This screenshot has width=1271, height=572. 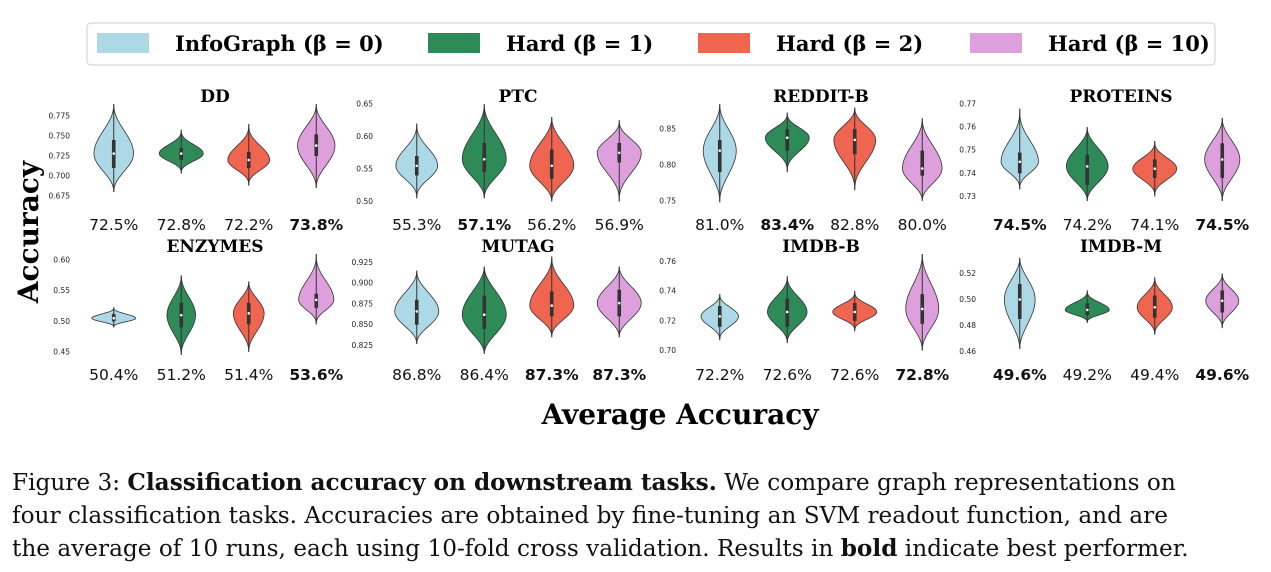 What do you see at coordinates (719, 375) in the screenshot?
I see `accuracy-label: 72.2%` at bounding box center [719, 375].